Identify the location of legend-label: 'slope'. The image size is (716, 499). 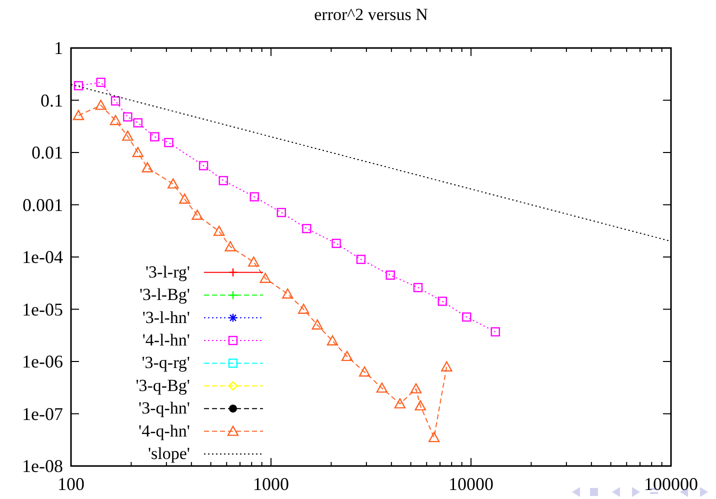
(169, 453).